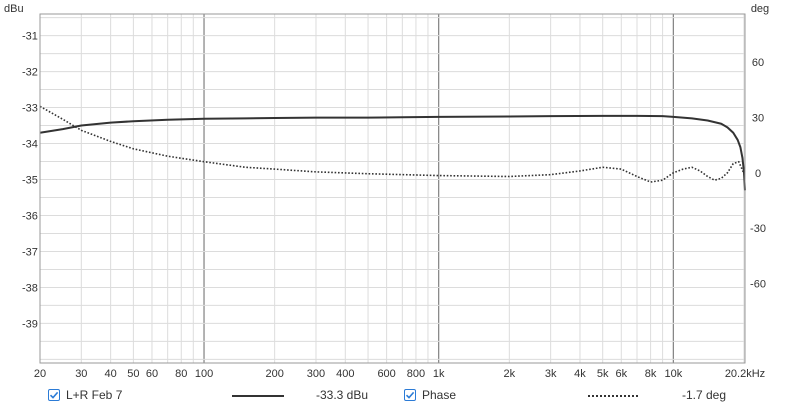  Describe the element at coordinates (30, 324) in the screenshot. I see `y-left-tick-label: -39` at that location.